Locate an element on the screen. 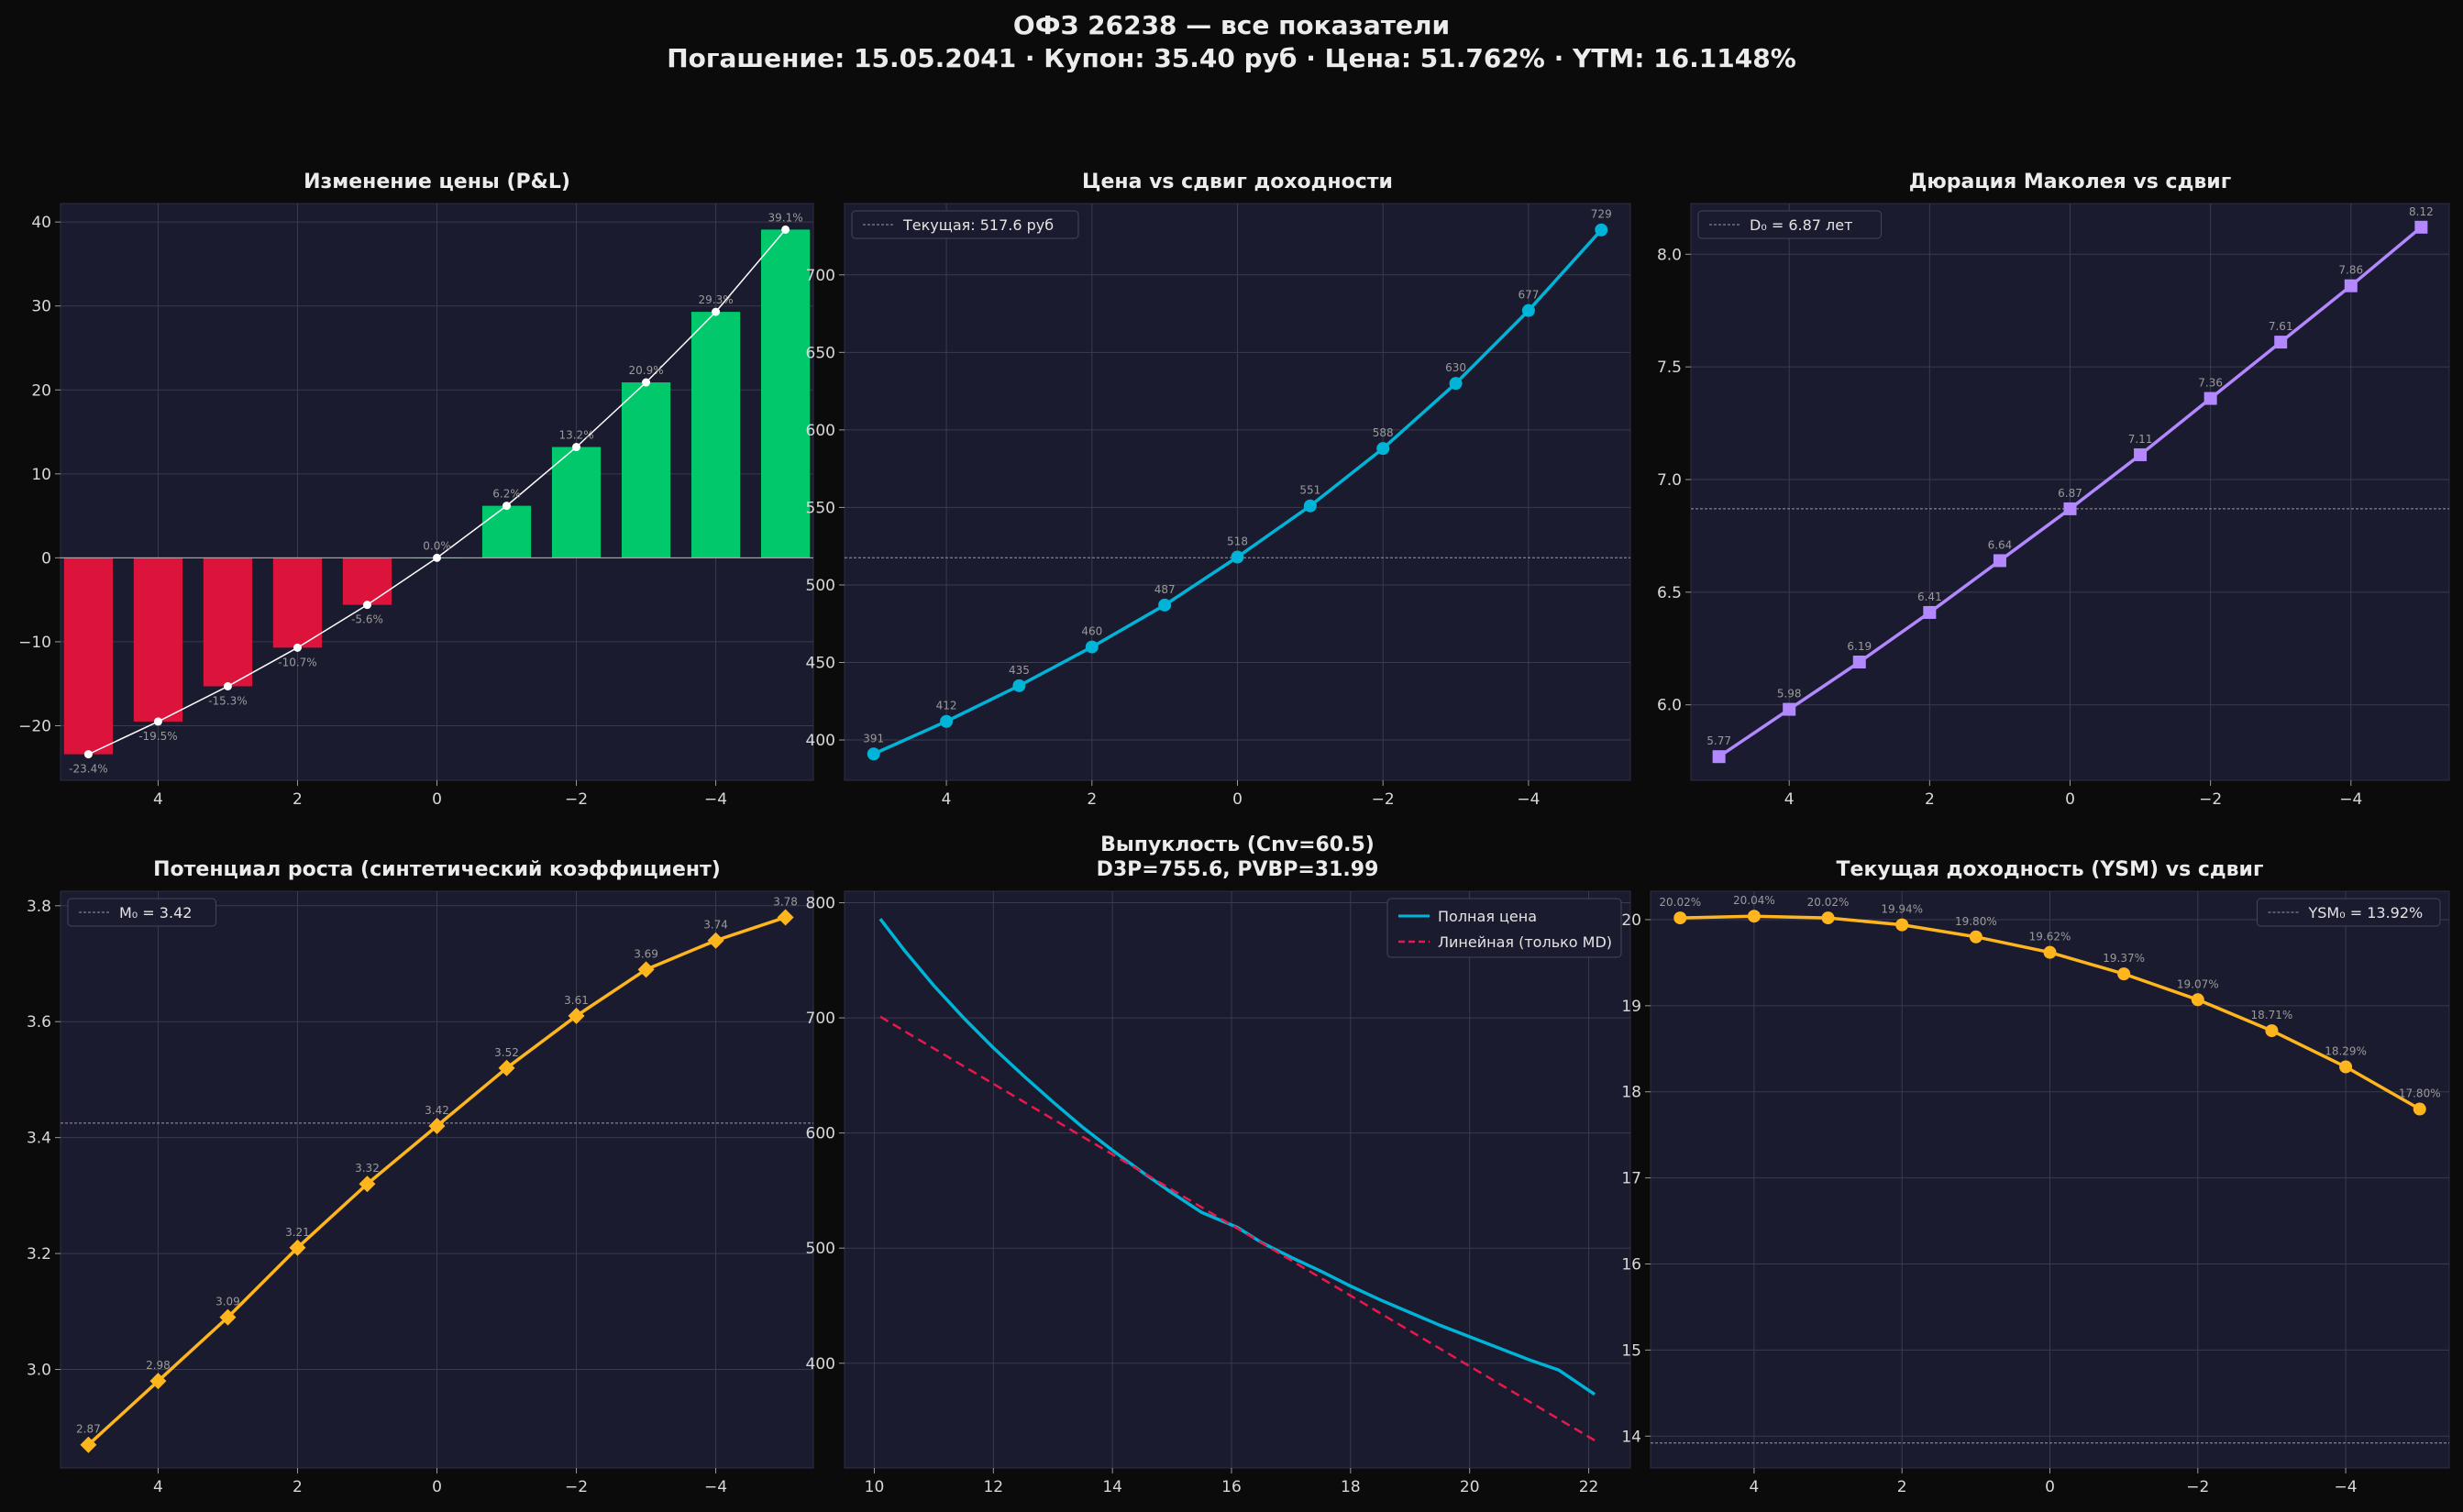 This screenshot has height=1512, width=2463. x-tick-label: 12 is located at coordinates (993, 1487).